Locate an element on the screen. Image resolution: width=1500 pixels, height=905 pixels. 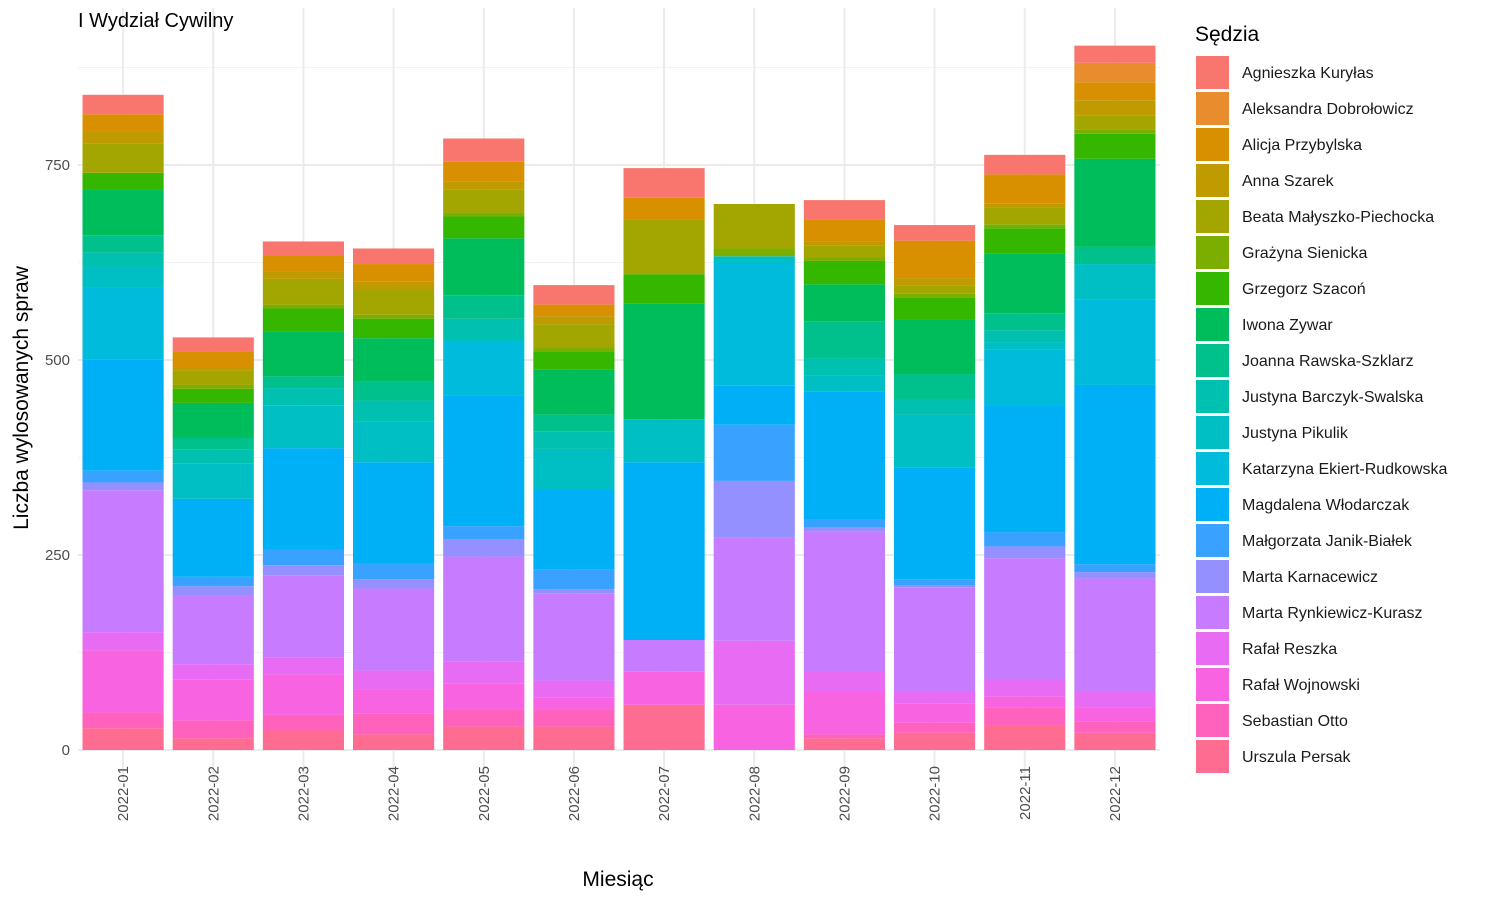
legend-label: Małgorzata Janik-Białek is located at coordinates (1327, 541).